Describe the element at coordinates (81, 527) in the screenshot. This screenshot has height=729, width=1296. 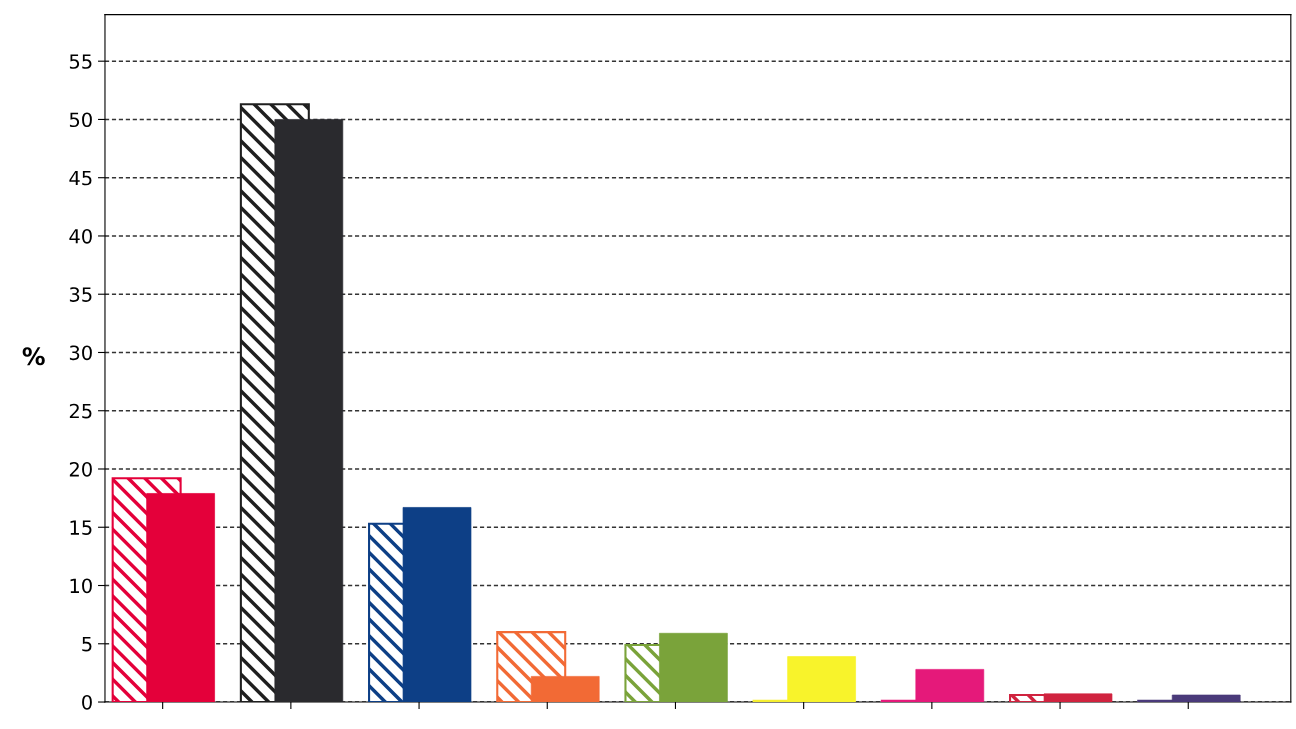
I see `y-tick-label: 15` at that location.